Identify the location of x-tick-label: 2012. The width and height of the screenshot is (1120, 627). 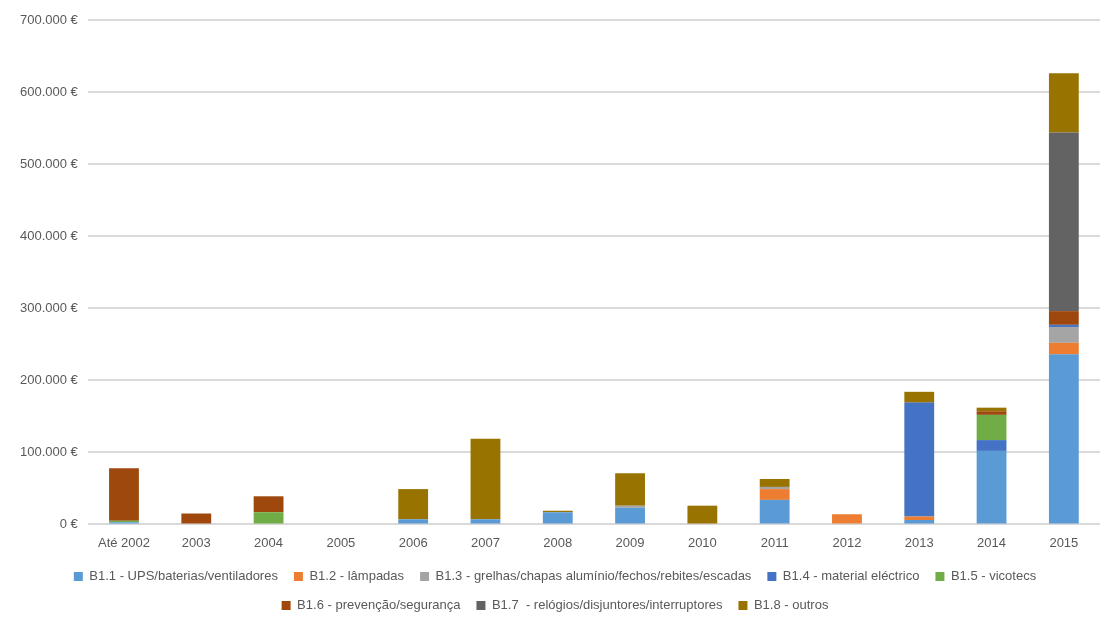
(847, 542).